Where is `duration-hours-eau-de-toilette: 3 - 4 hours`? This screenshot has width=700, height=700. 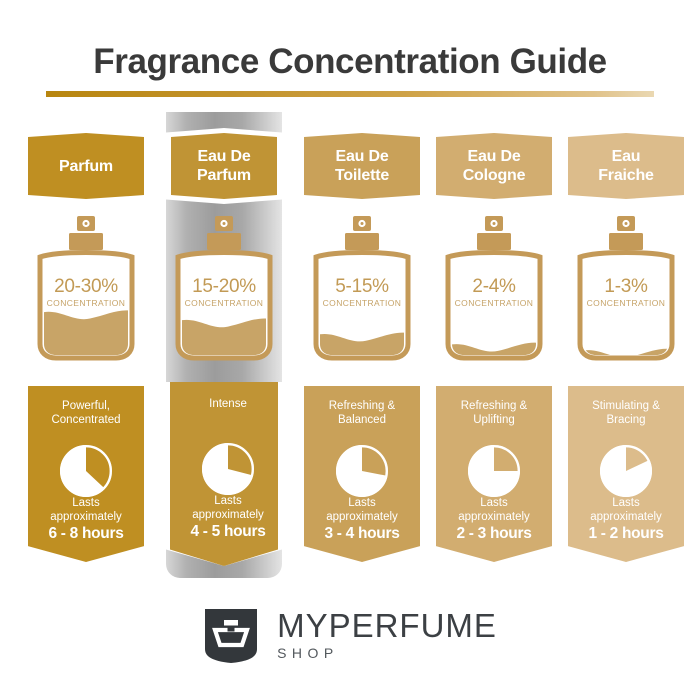 duration-hours-eau-de-toilette: 3 - 4 hours is located at coordinates (362, 533).